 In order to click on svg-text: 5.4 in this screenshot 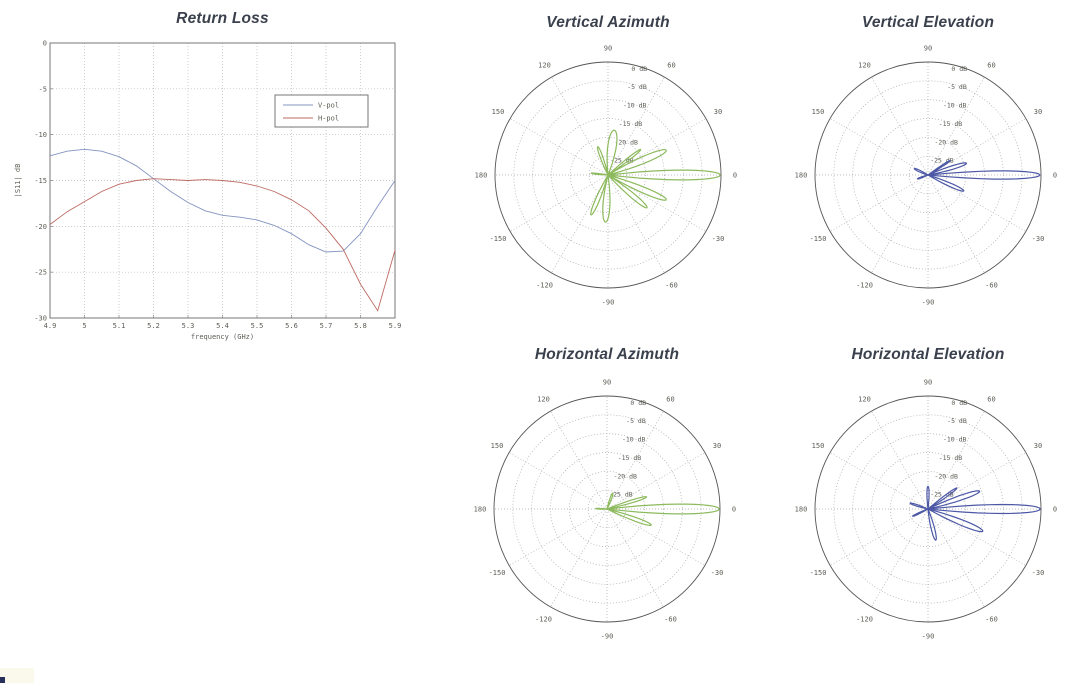, I will do `click(222, 326)`.